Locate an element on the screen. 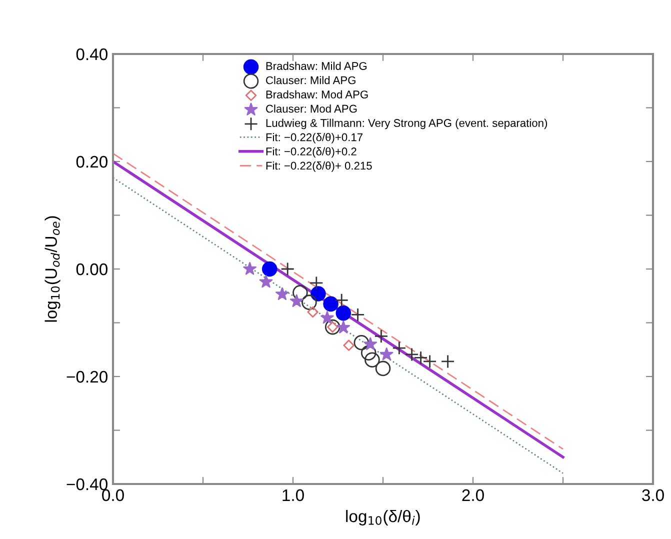  y-tick-label: 0.00 is located at coordinates (92, 269).